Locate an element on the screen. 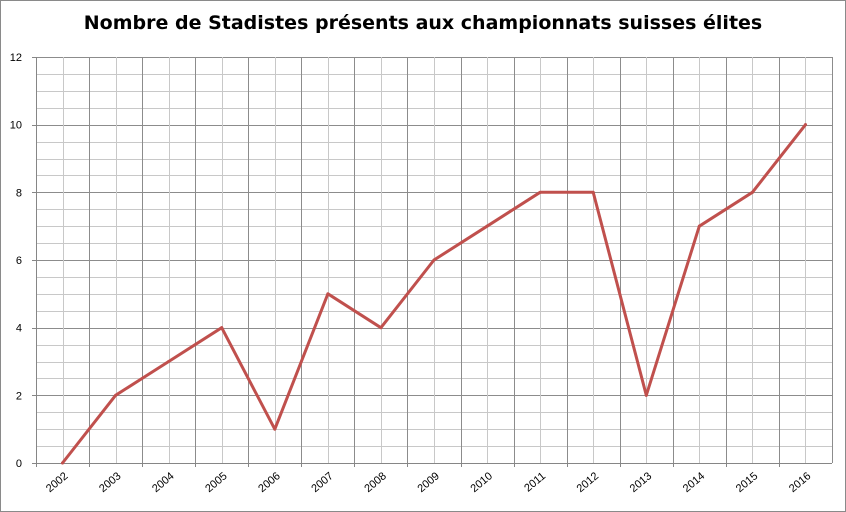 Image resolution: width=846 pixels, height=512 pixels. x-tick-label: 2010 is located at coordinates (482, 482).